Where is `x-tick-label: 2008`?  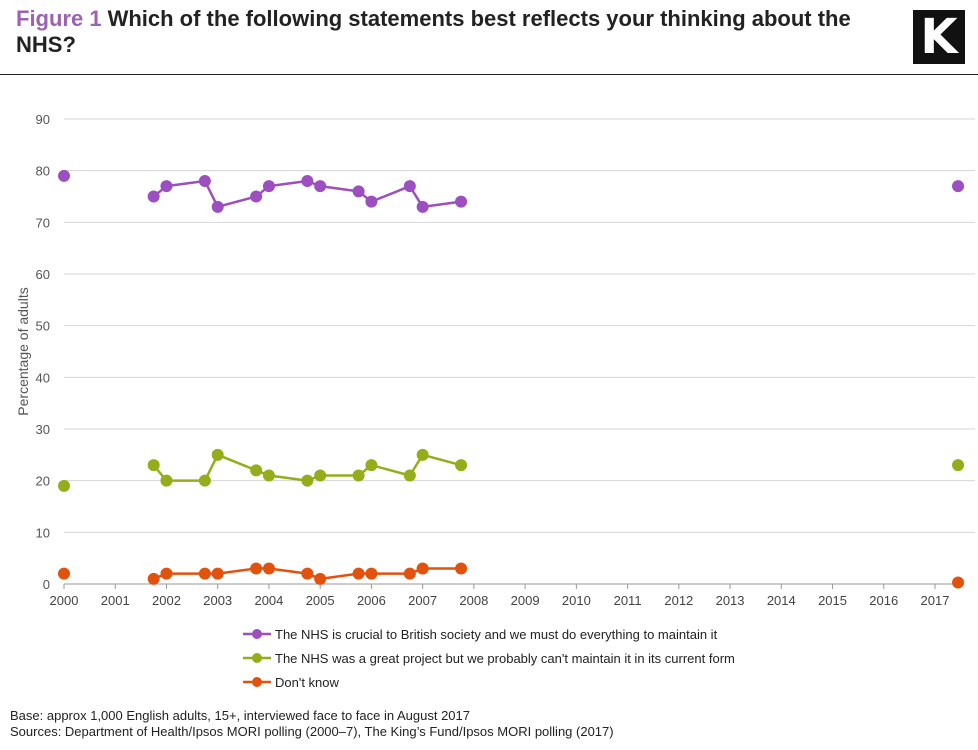
x-tick-label: 2008 is located at coordinates (473, 600).